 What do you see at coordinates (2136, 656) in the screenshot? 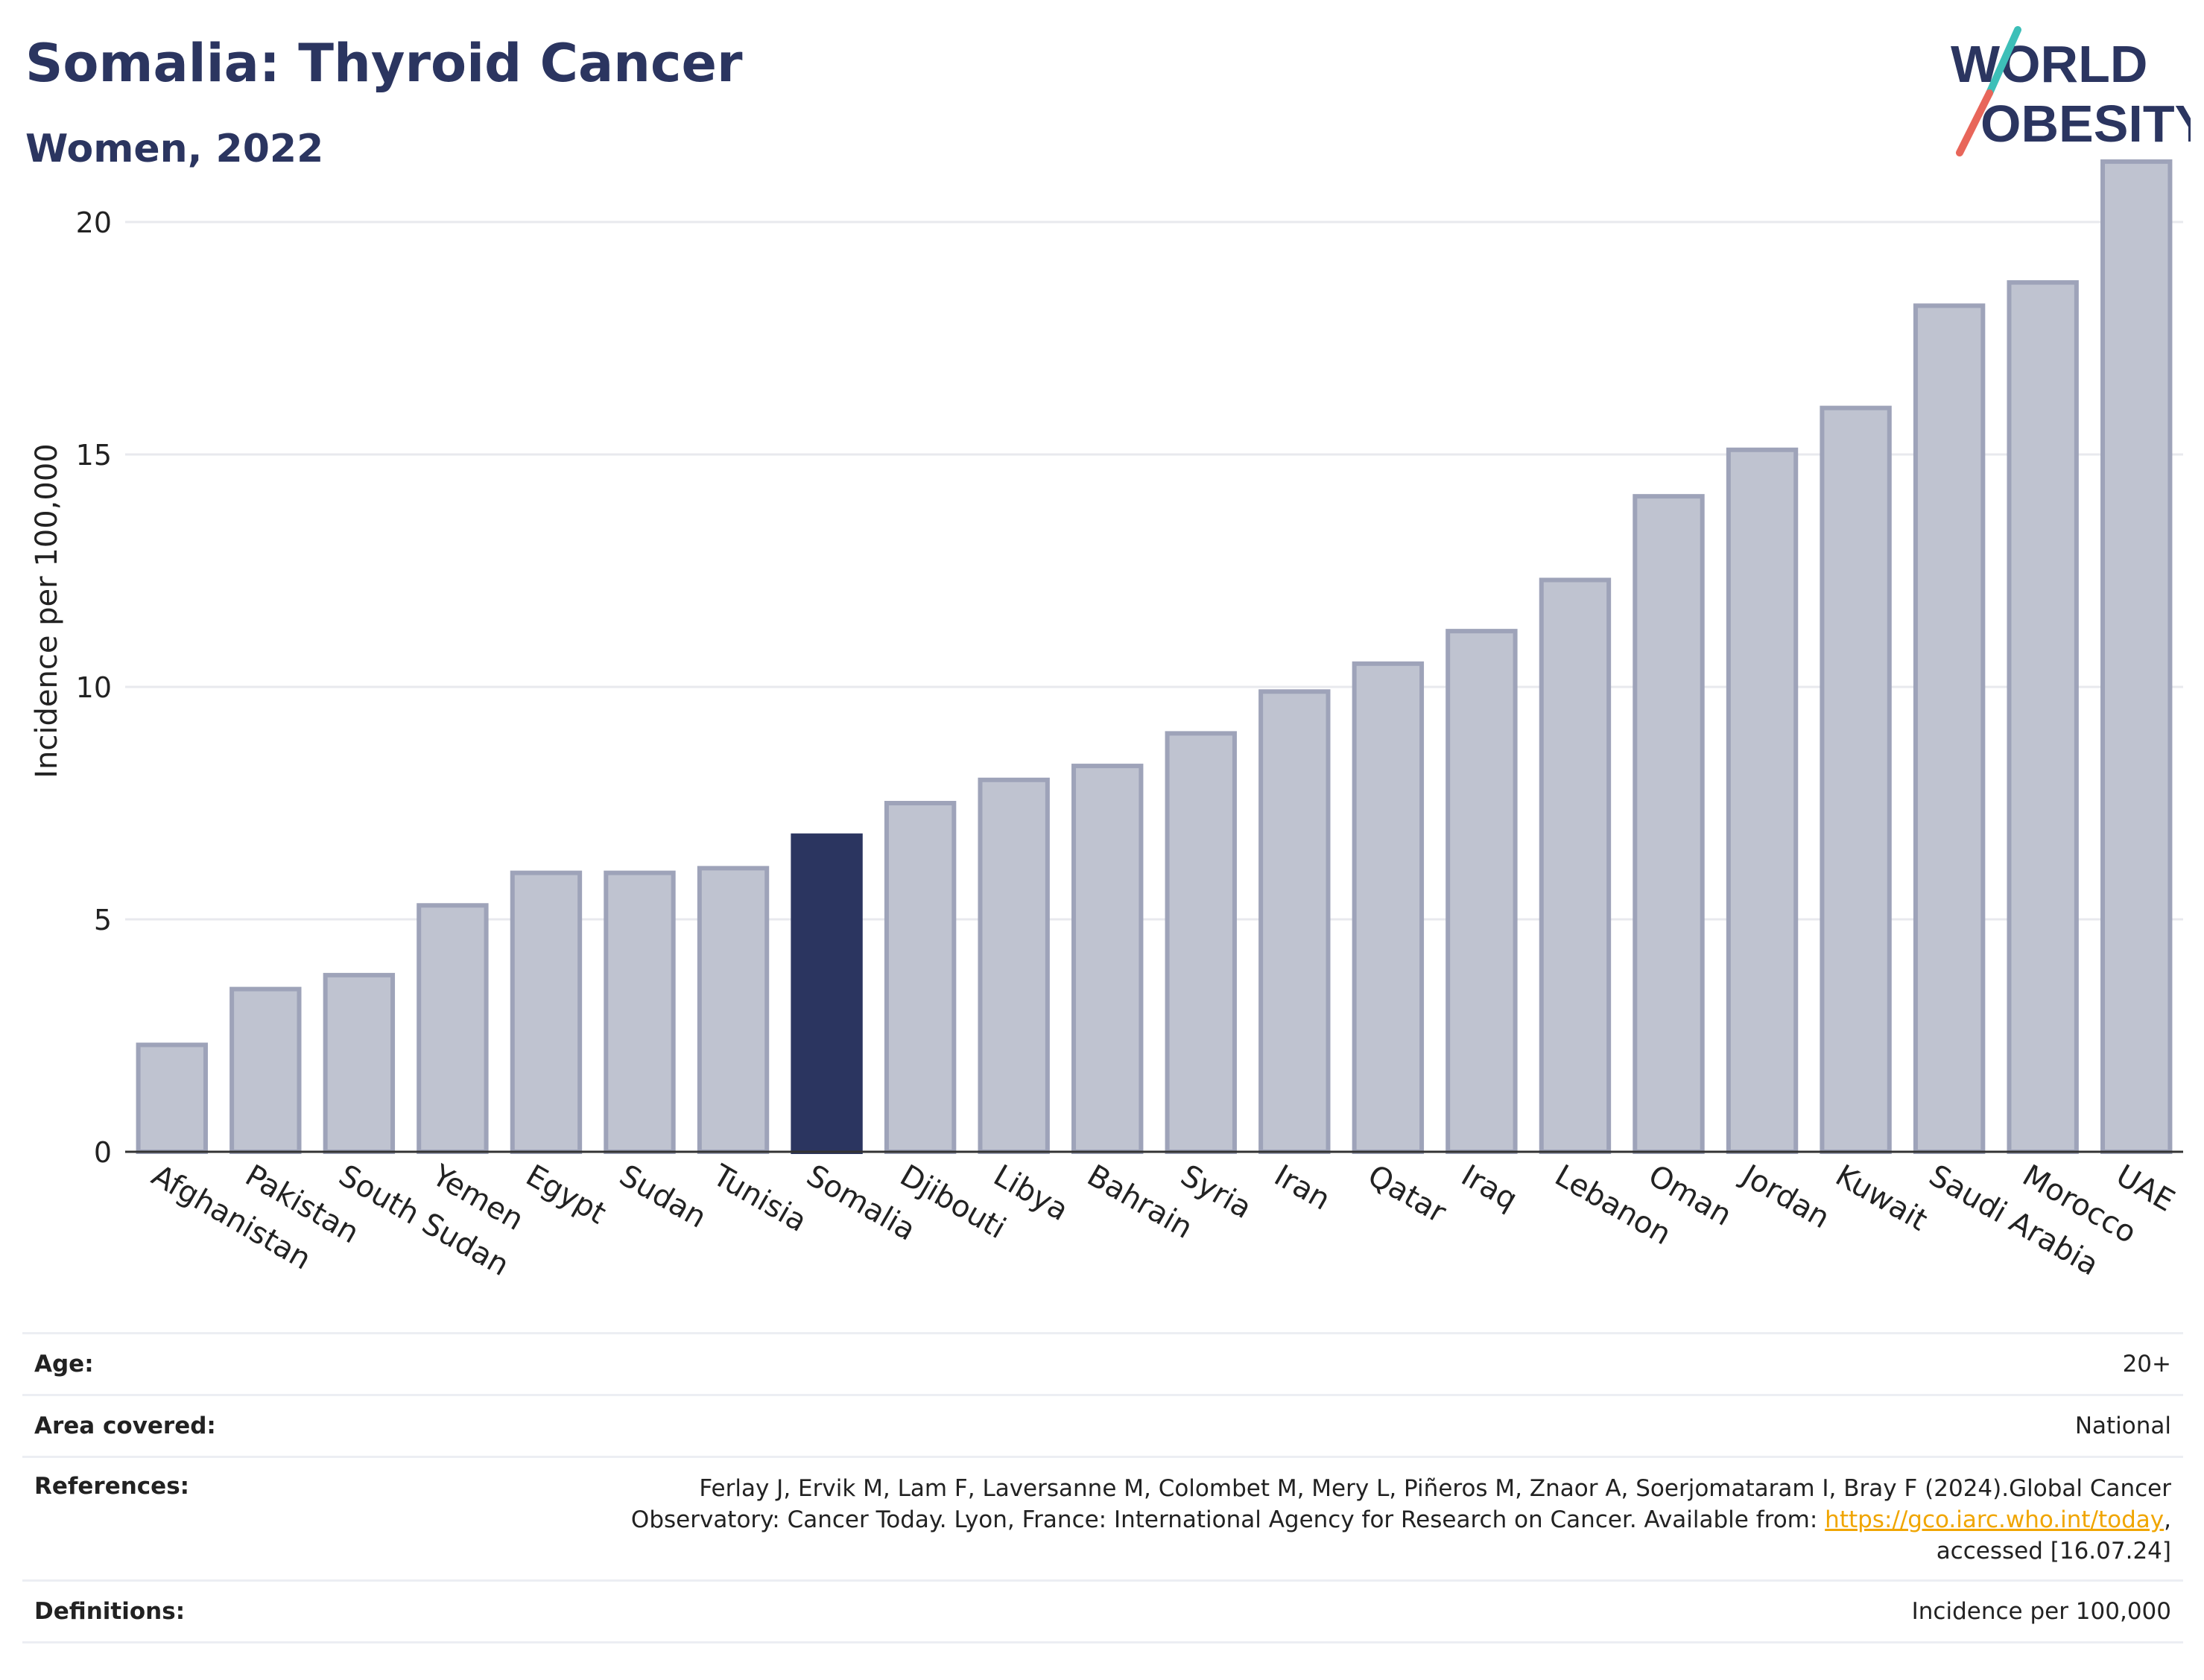
I see `bar-uae` at bounding box center [2136, 656].